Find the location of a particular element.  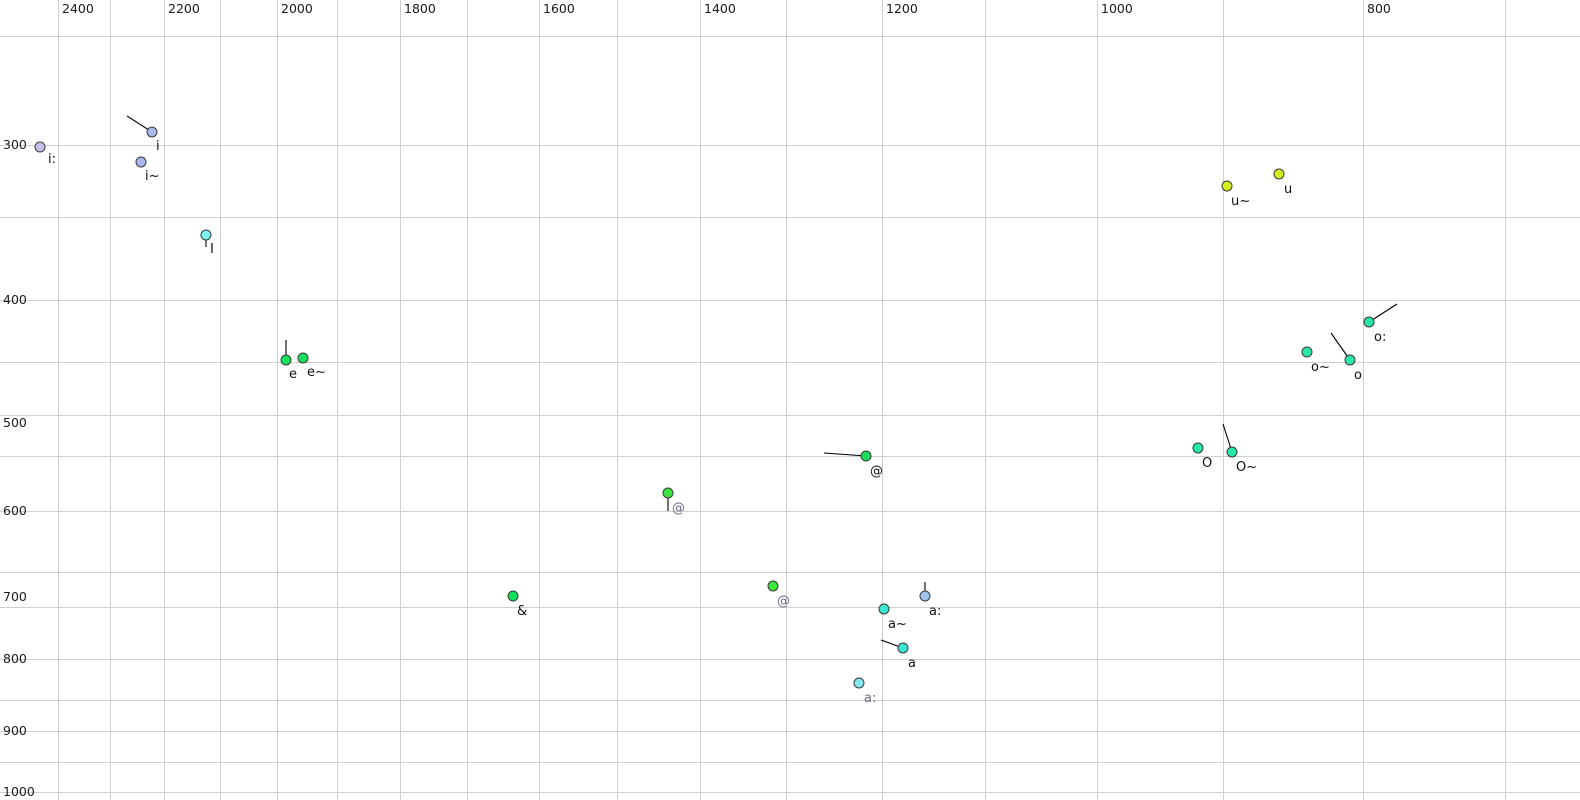

y-axis-tick-label: 500 is located at coordinates (15, 422).